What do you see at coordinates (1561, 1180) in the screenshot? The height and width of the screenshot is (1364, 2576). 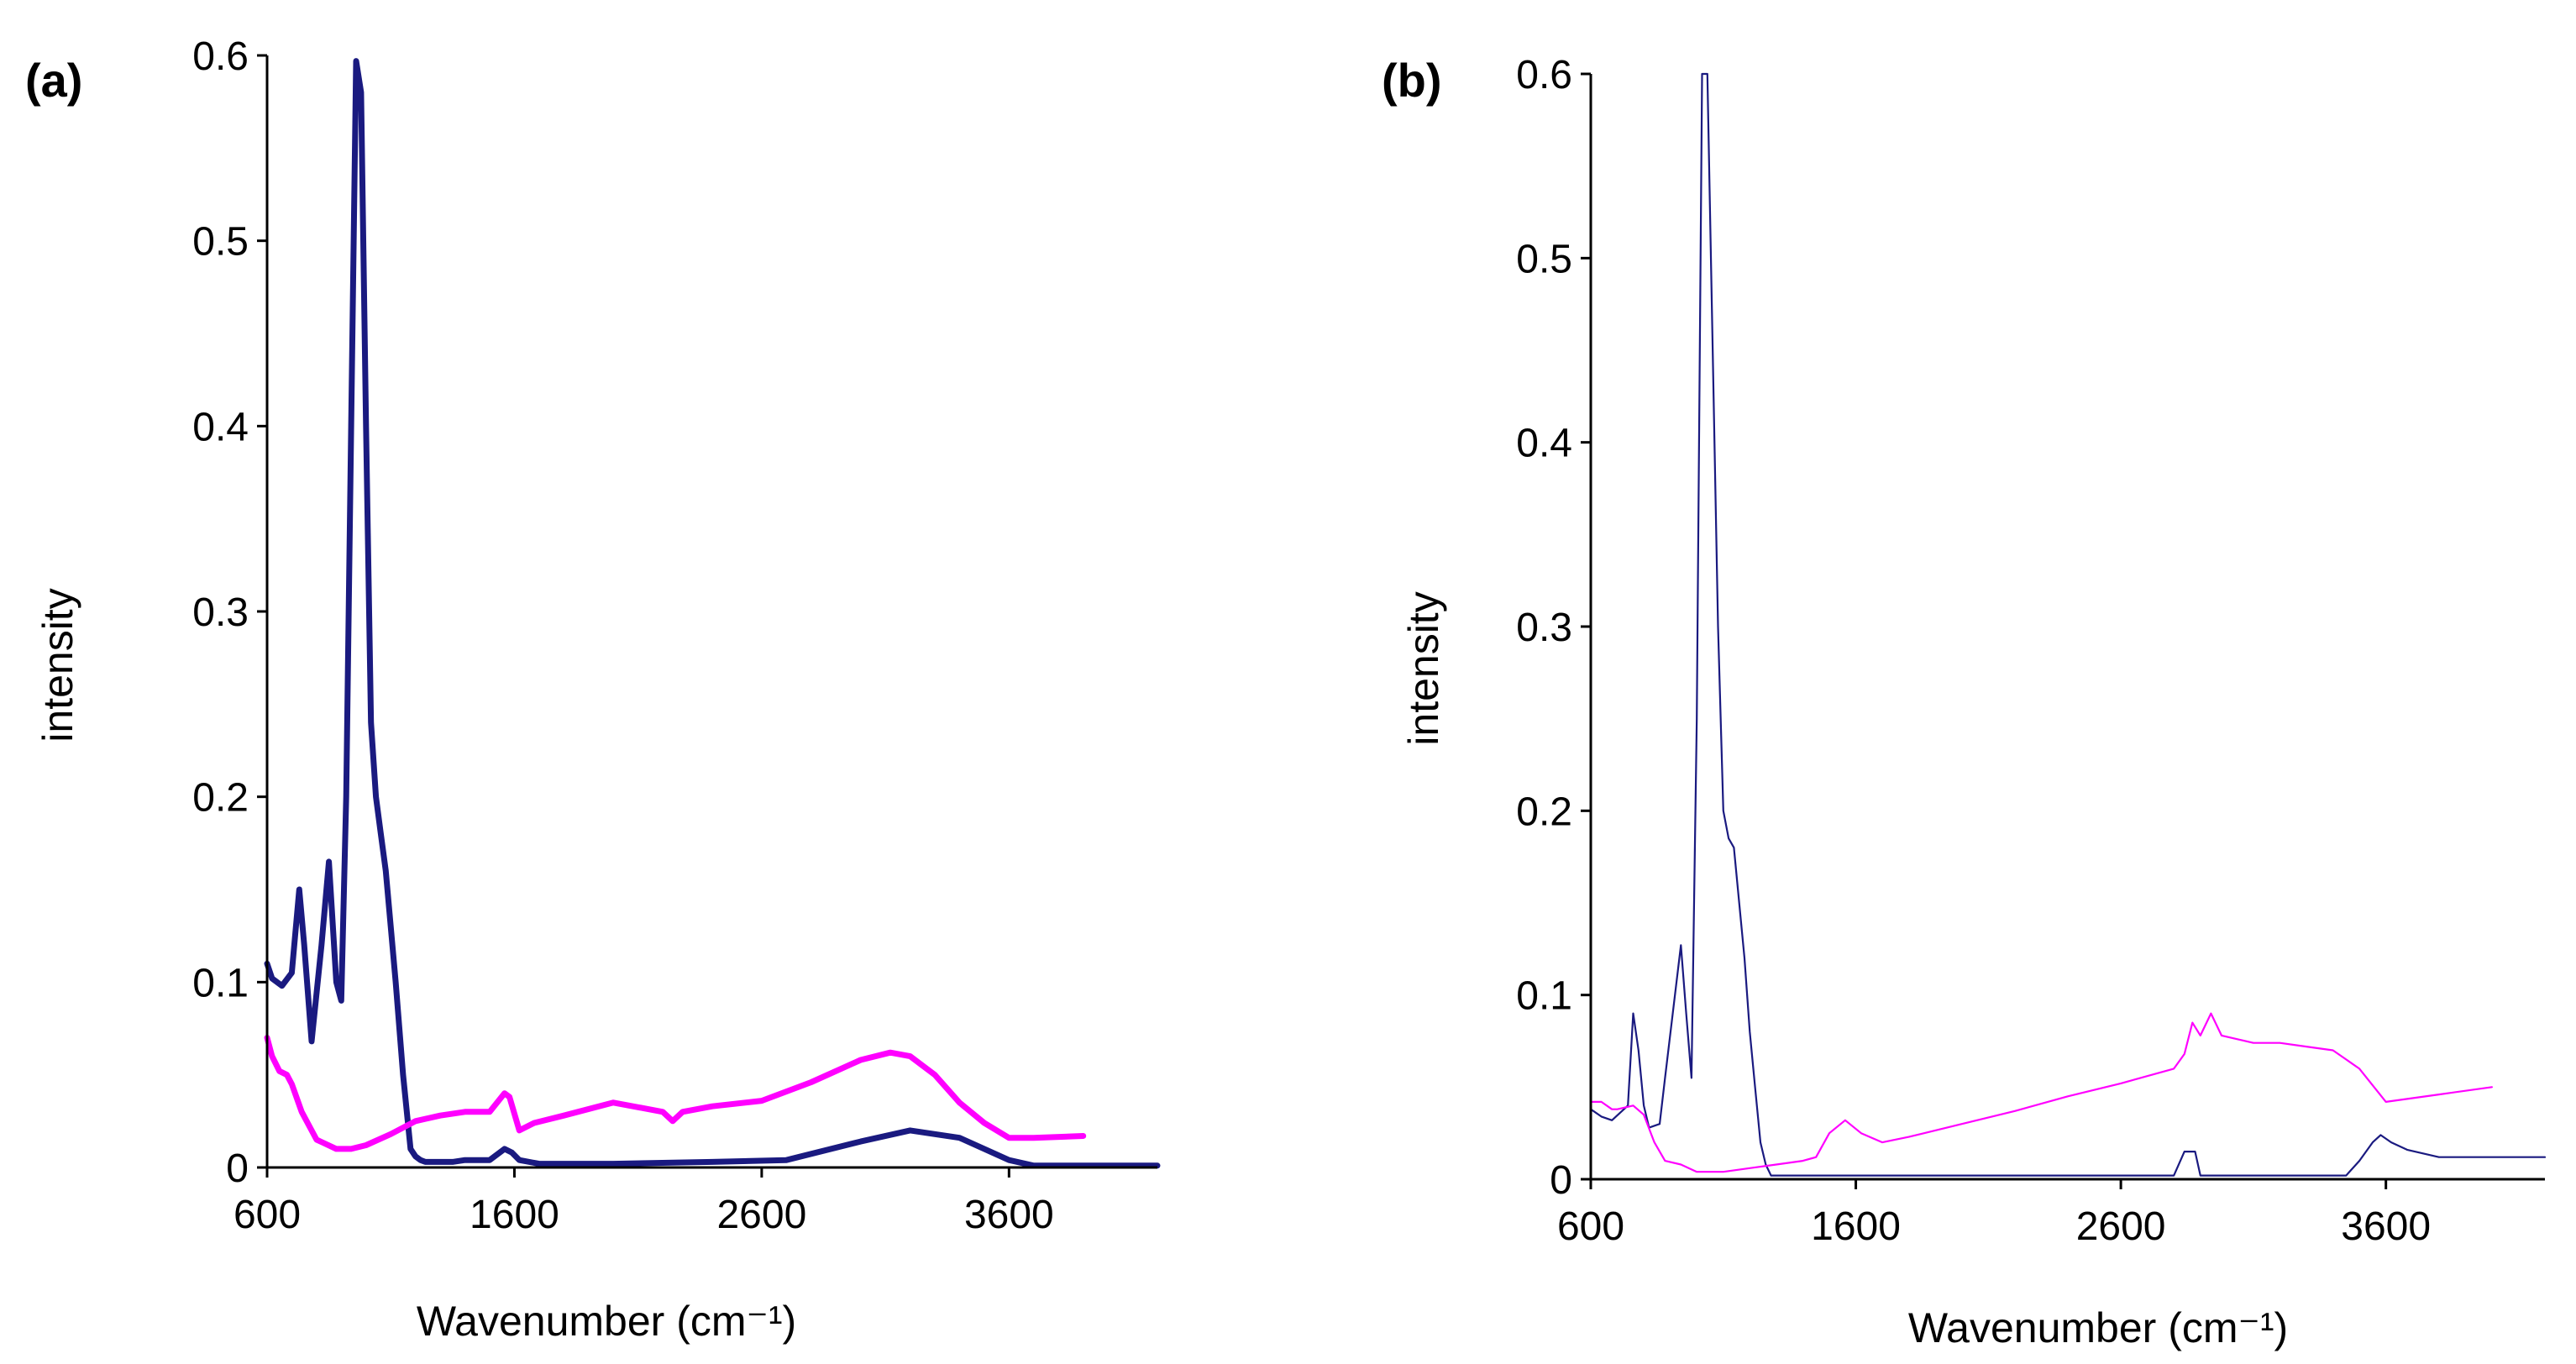 I see `panel-b-y-tick-label: 0` at bounding box center [1561, 1180].